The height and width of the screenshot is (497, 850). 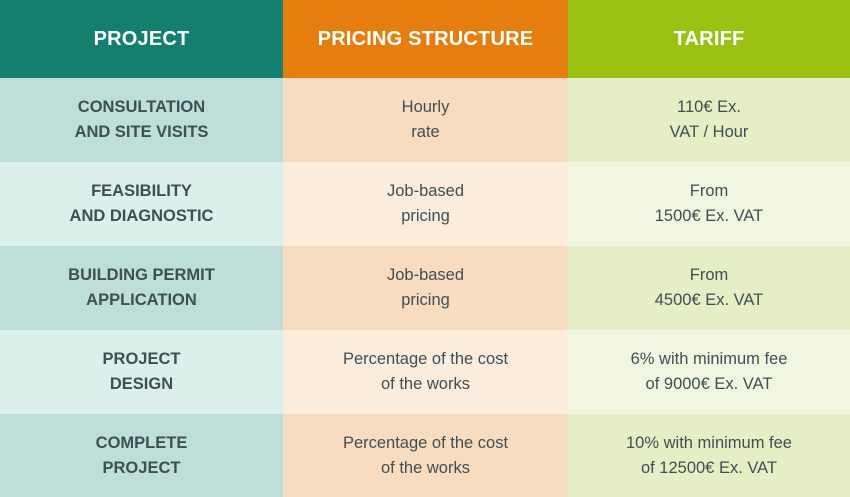 I want to click on row-2-pricing-line-1: Job-based, so click(x=425, y=191).